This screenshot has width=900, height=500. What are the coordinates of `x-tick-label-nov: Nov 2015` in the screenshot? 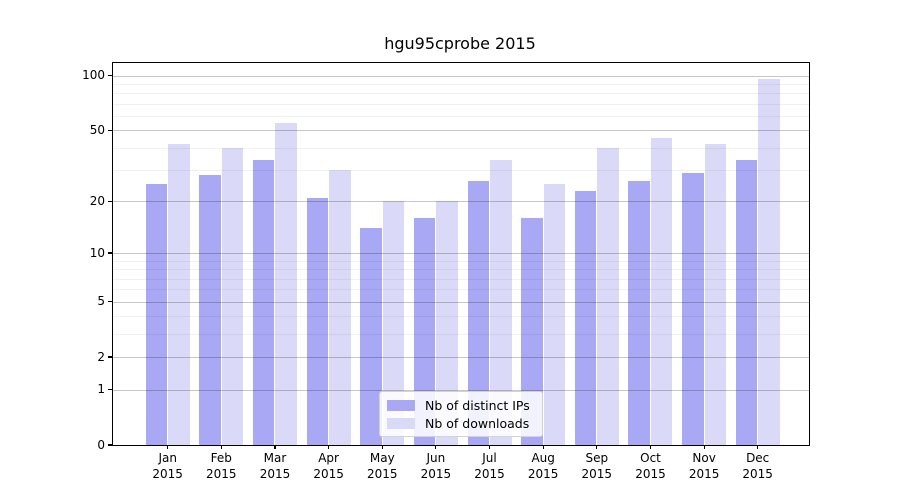 It's located at (704, 466).